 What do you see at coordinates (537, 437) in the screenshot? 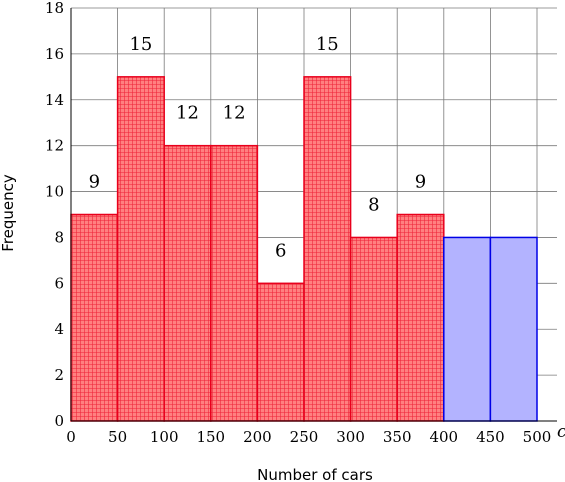
I see `x-tick-label: 500` at bounding box center [537, 437].